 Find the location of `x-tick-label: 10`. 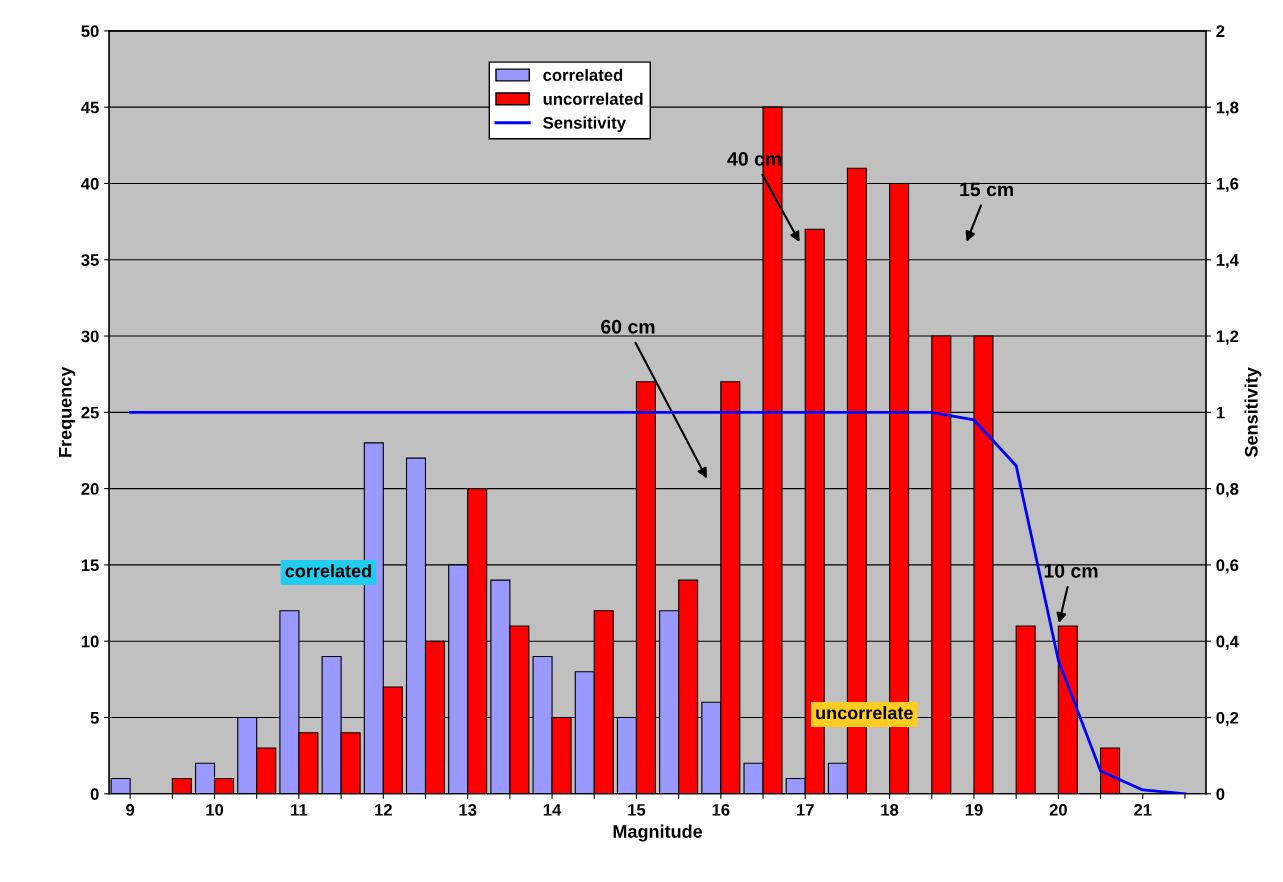

x-tick-label: 10 is located at coordinates (215, 809).